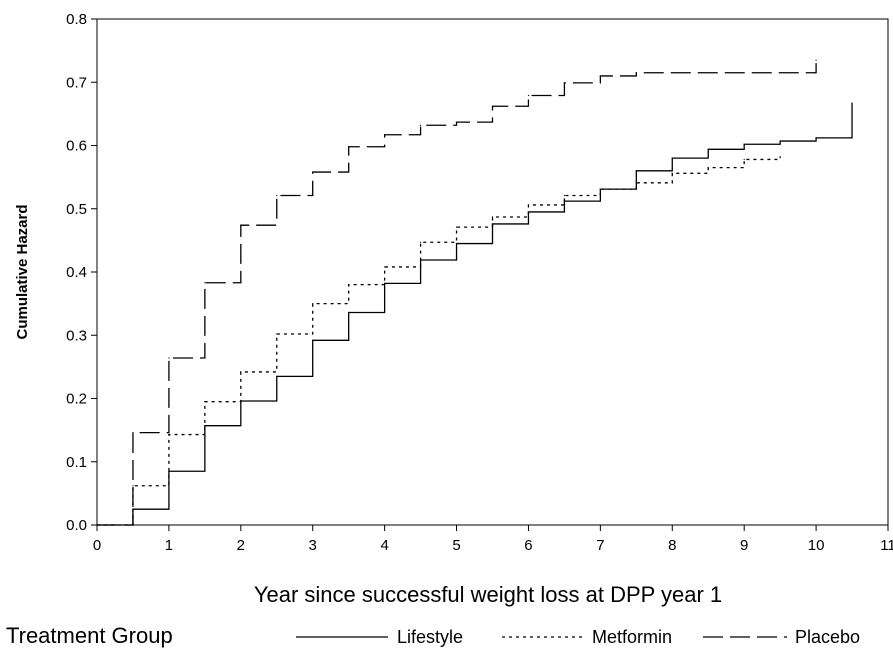 Image resolution: width=893 pixels, height=650 pixels. Describe the element at coordinates (744, 545) in the screenshot. I see `x-tick-label: 9` at that location.